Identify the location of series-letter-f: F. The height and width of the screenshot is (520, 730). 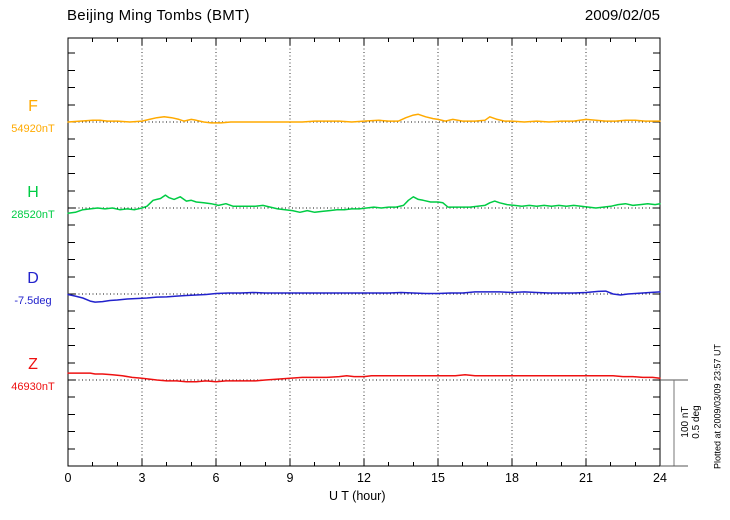
(33, 106).